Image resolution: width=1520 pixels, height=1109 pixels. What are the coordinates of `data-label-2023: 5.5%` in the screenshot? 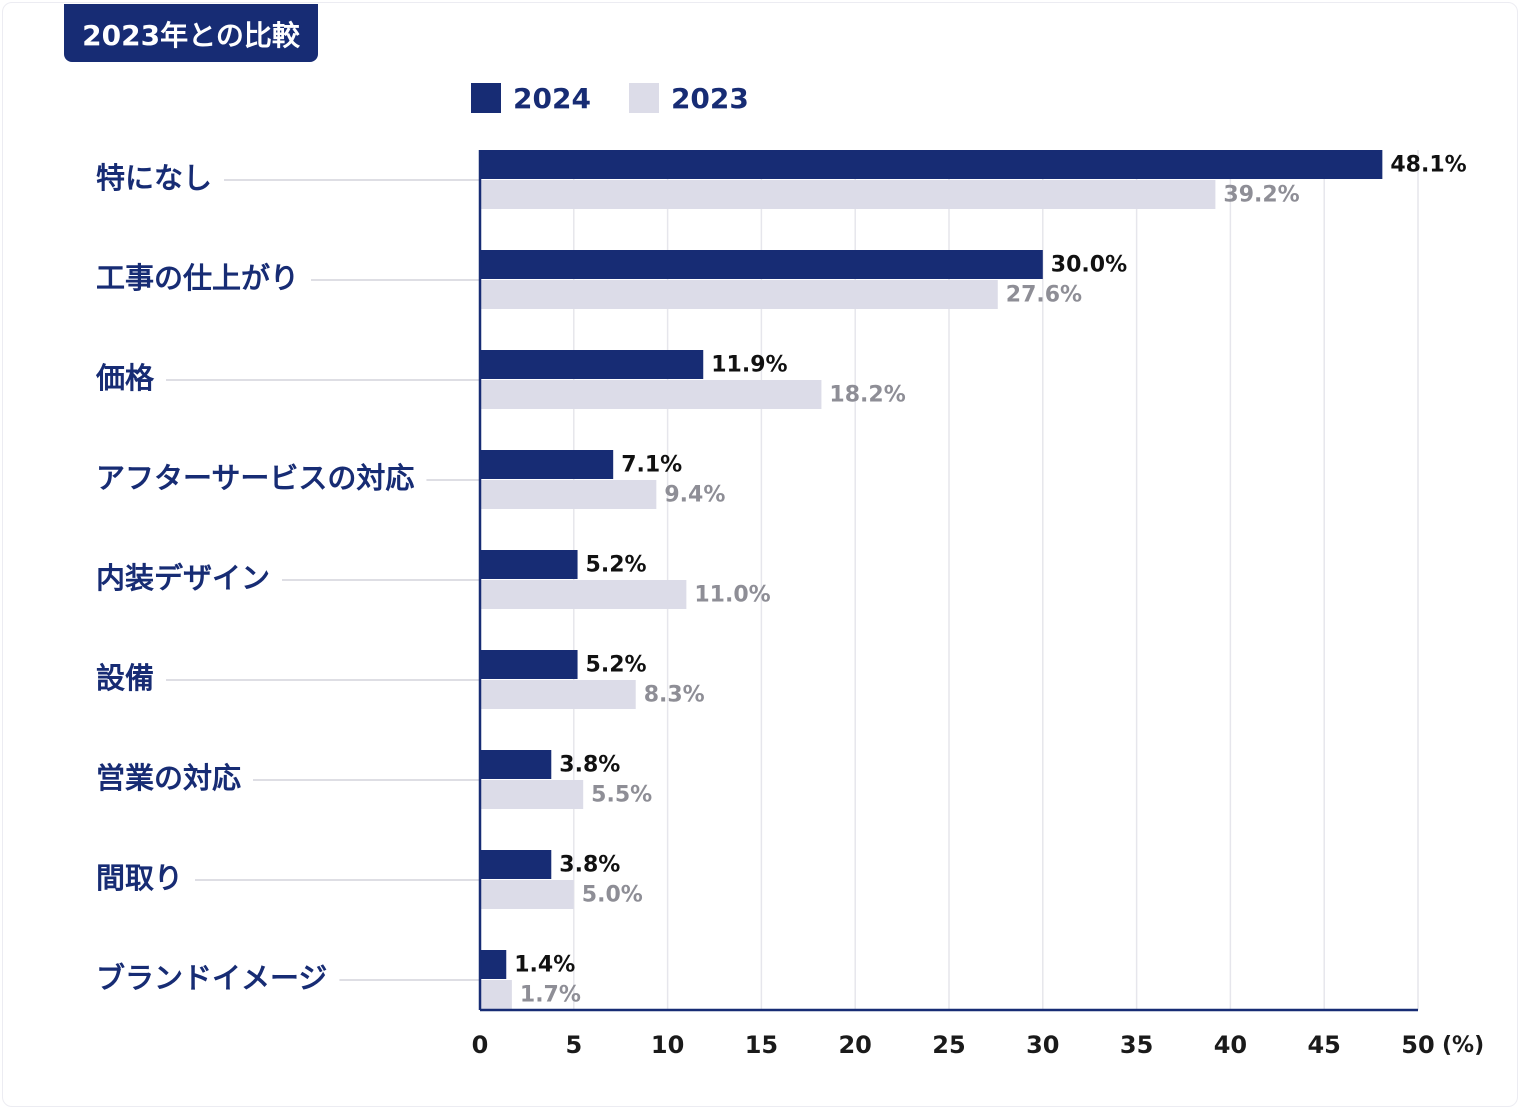 It's located at (621, 795).